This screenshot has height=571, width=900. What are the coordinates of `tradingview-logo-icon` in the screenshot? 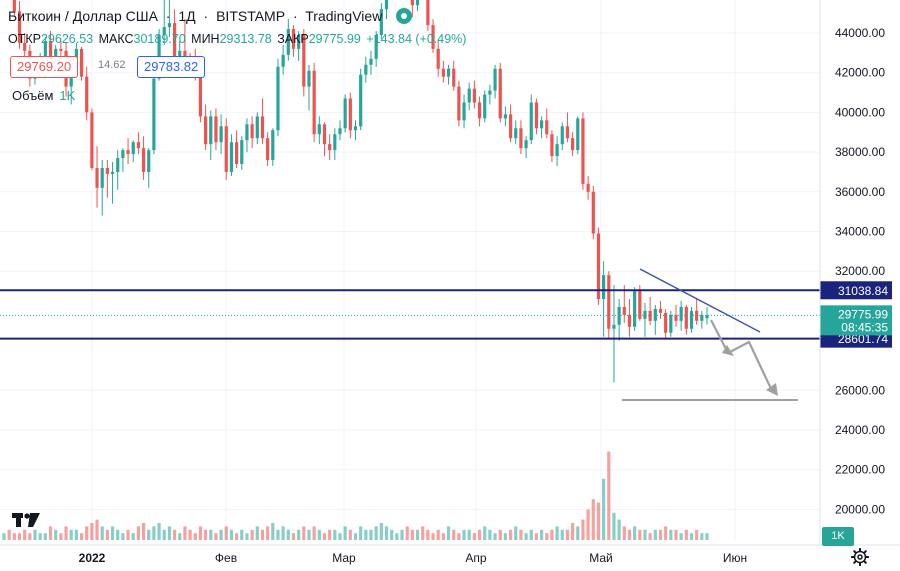 It's located at (26, 520).